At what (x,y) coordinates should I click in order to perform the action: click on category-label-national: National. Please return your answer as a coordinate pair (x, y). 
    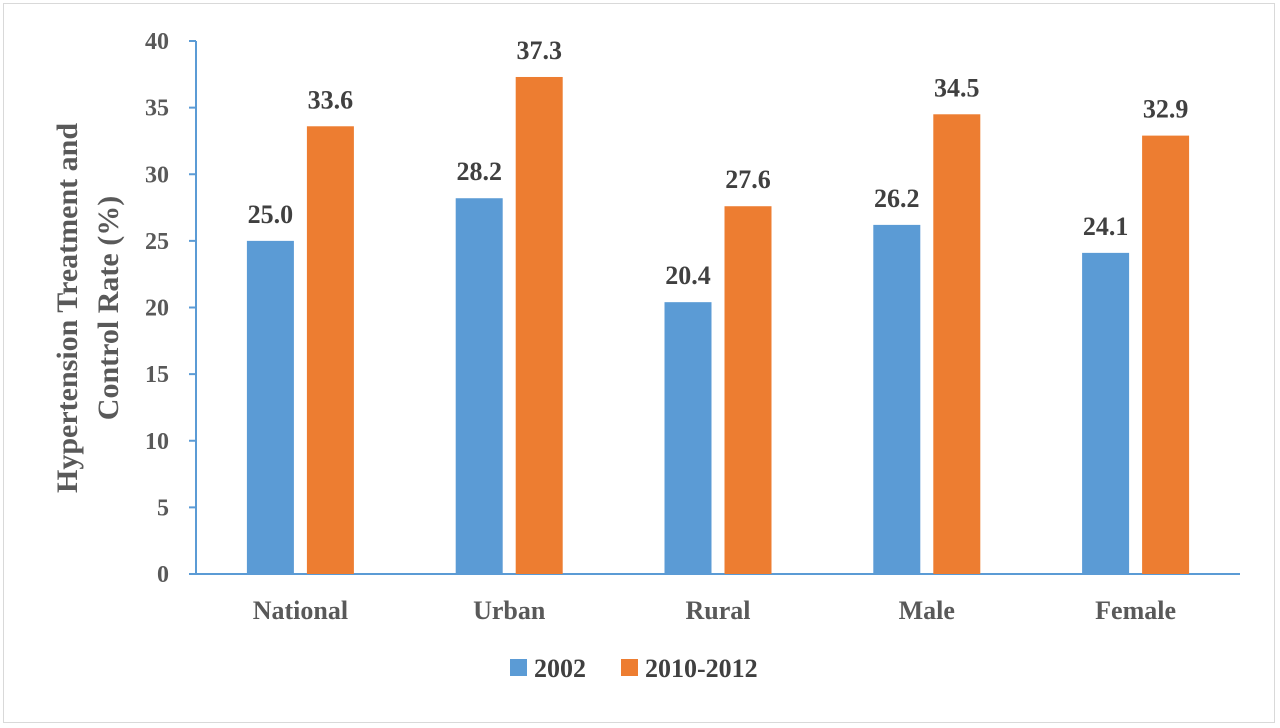
    Looking at the image, I should click on (300, 610).